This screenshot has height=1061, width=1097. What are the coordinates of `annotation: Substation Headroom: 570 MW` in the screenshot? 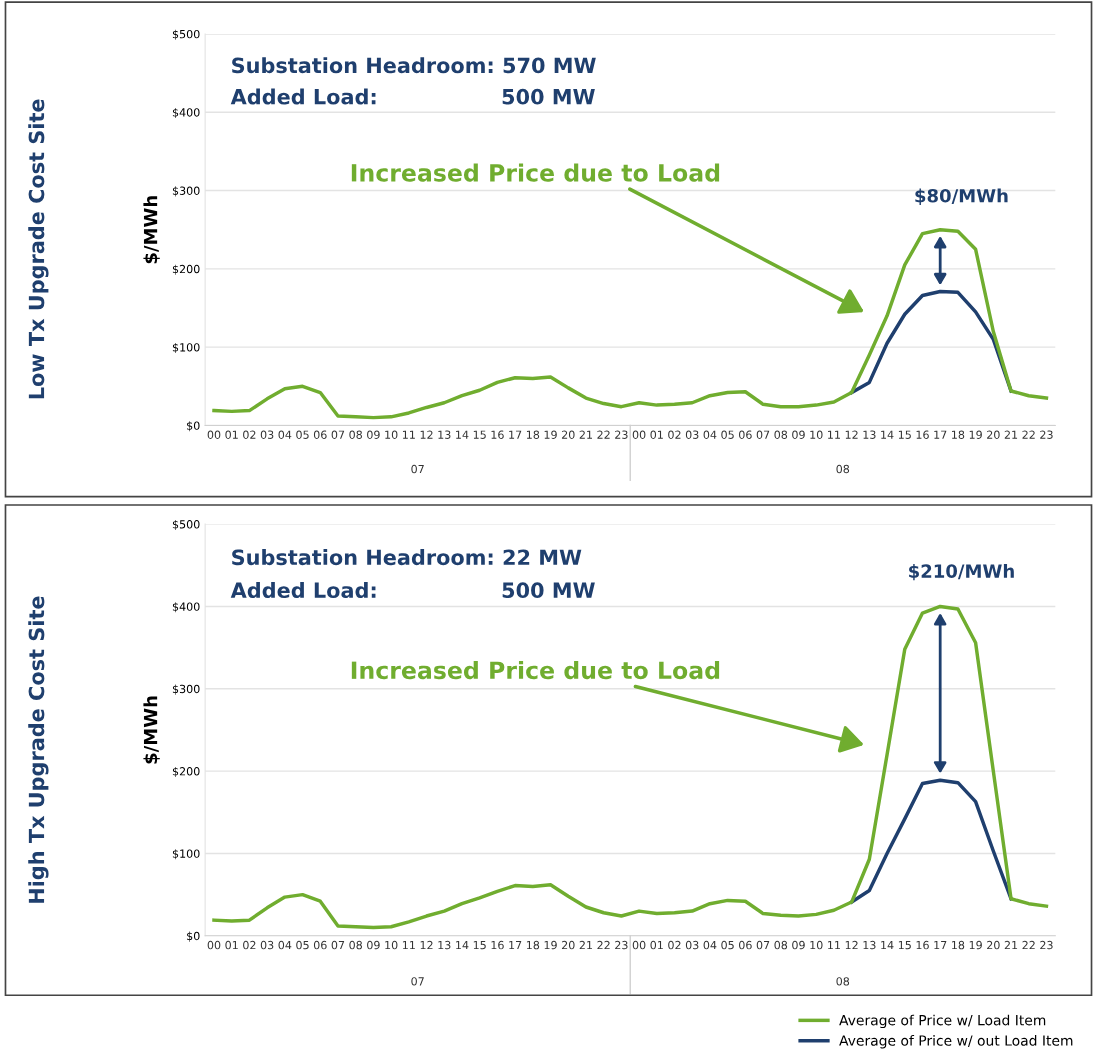 It's located at (414, 65).